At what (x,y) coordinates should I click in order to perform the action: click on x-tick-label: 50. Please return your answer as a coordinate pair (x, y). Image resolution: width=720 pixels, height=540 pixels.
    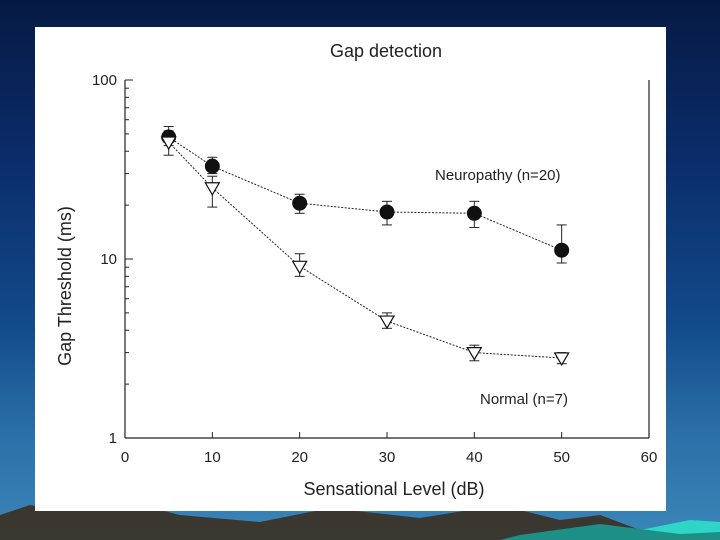
    Looking at the image, I should click on (561, 457).